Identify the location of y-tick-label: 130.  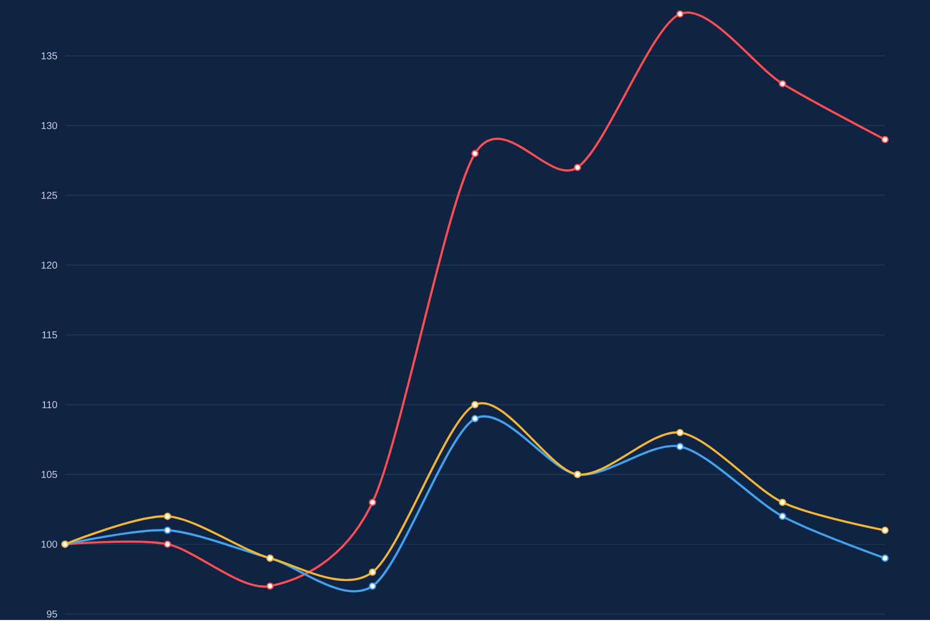
(50, 126).